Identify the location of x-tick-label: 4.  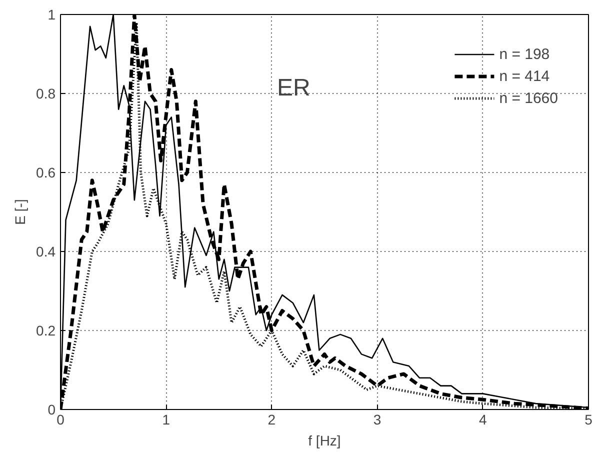
(483, 420).